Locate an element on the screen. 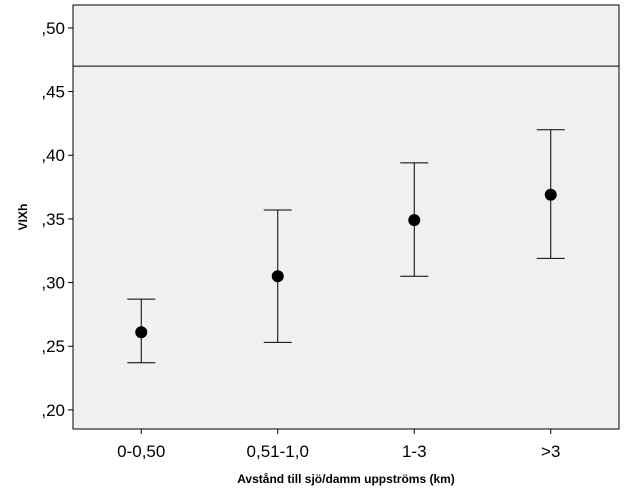 The width and height of the screenshot is (626, 501). y-tick-label: ,35 is located at coordinates (53, 219).